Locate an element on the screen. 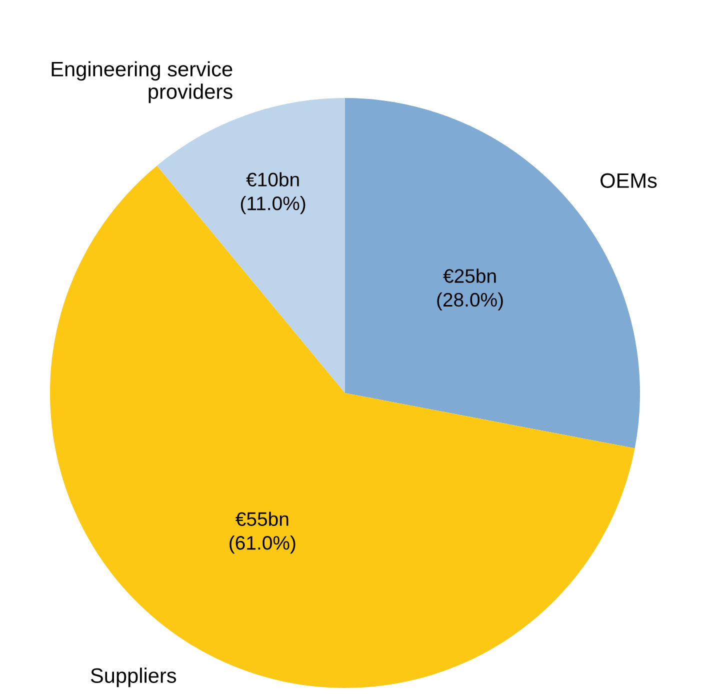 The image size is (709, 694). data-label: €10bn (11.0%) is located at coordinates (273, 193).